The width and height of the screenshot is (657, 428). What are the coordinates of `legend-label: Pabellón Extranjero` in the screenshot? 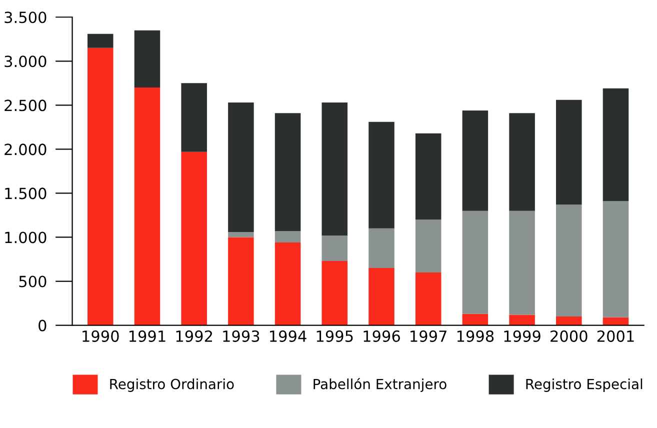 It's located at (380, 385).